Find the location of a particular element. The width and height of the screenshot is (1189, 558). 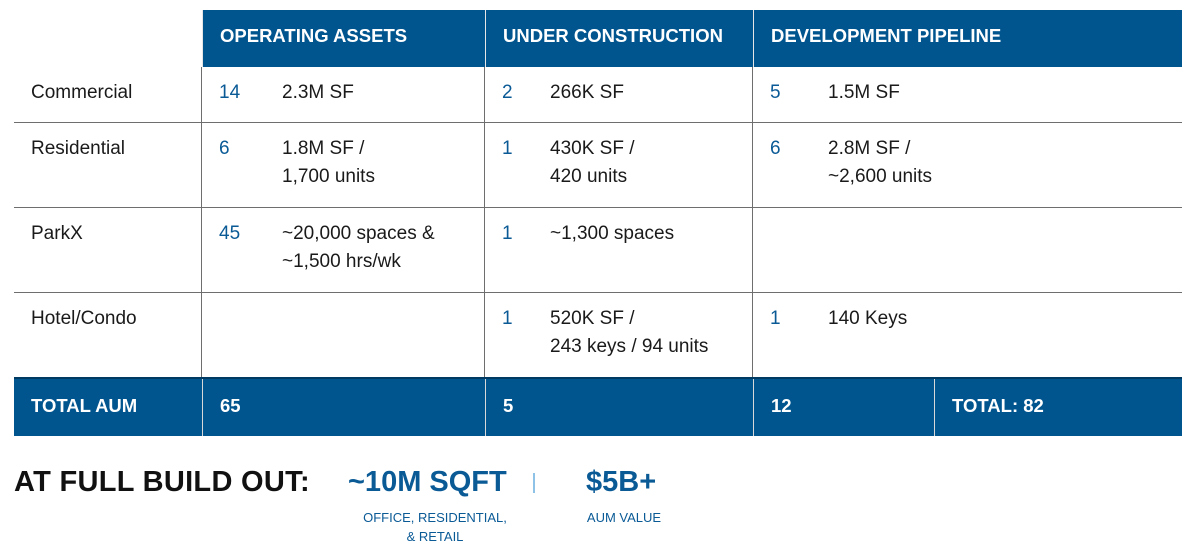

pipeline-count: 1 is located at coordinates (775, 318).